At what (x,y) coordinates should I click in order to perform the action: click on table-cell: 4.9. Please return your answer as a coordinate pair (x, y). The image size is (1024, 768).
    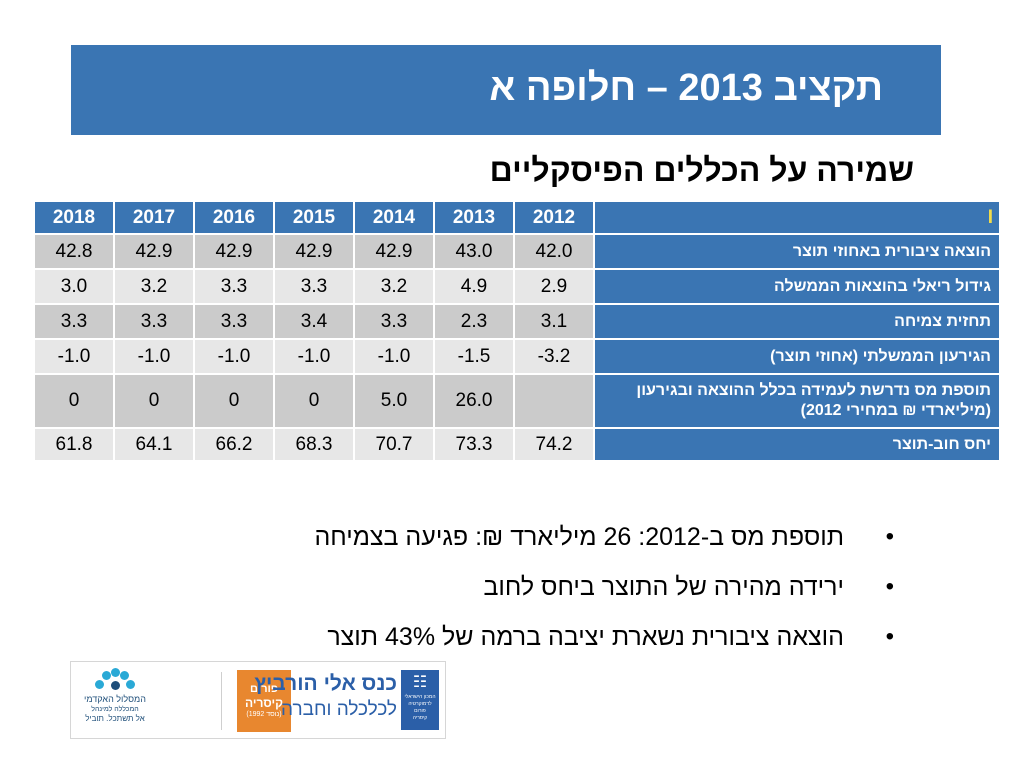
    Looking at the image, I should click on (474, 286).